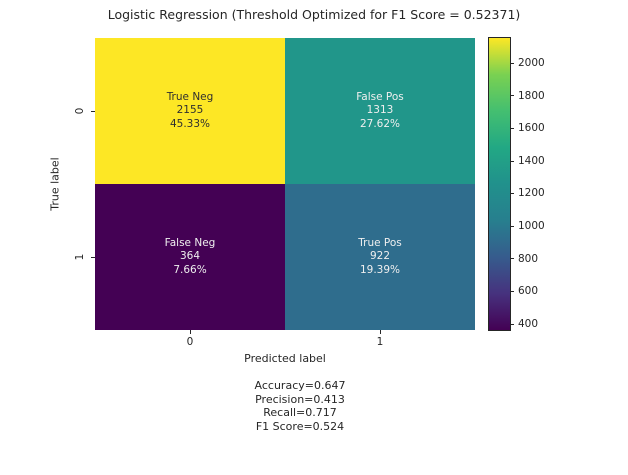  I want to click on colorbar: 2000 1800 1600 1400 1200 1000 800 600 400, so click(516, 184).